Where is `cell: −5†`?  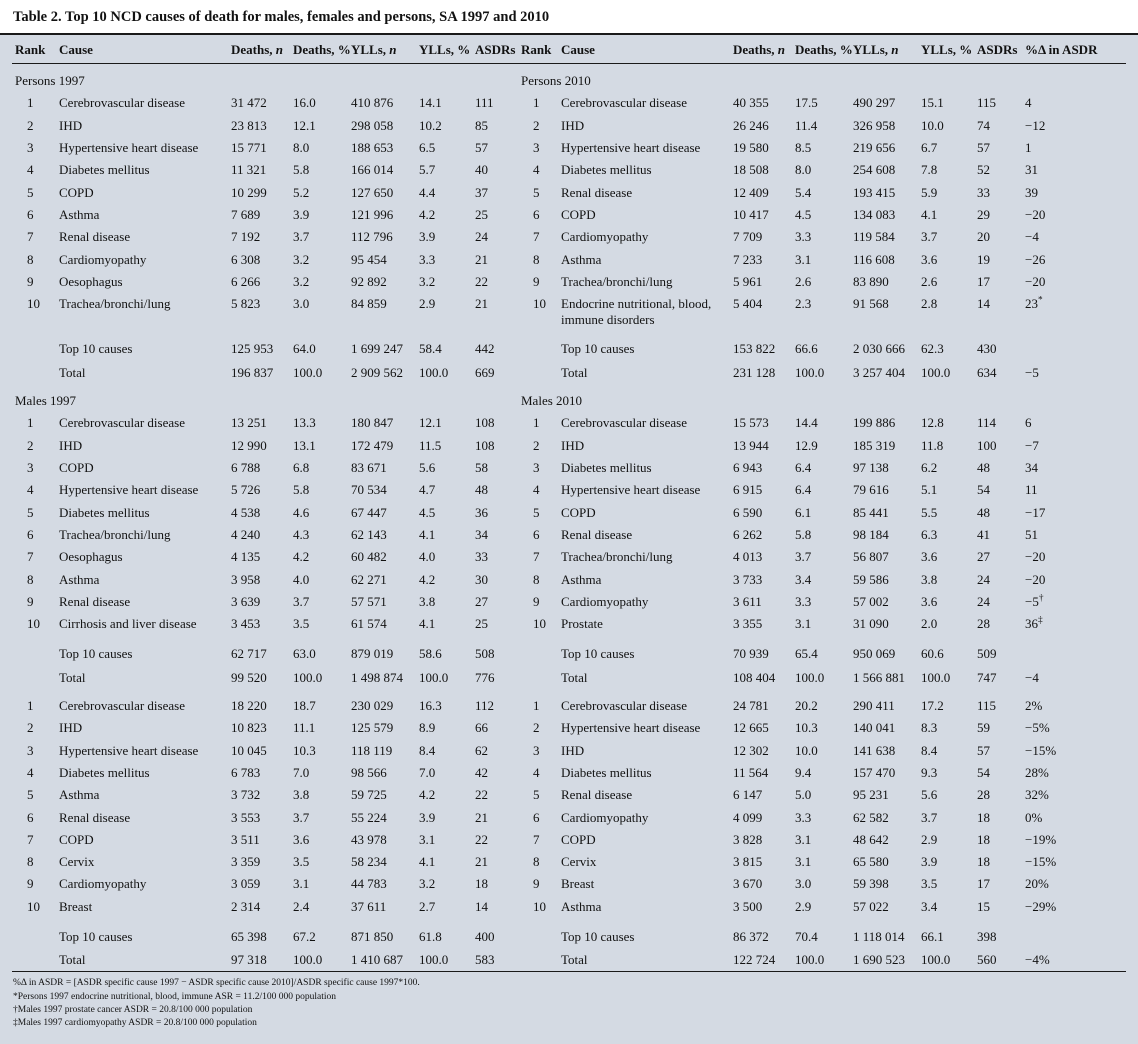 cell: −5† is located at coordinates (1034, 601).